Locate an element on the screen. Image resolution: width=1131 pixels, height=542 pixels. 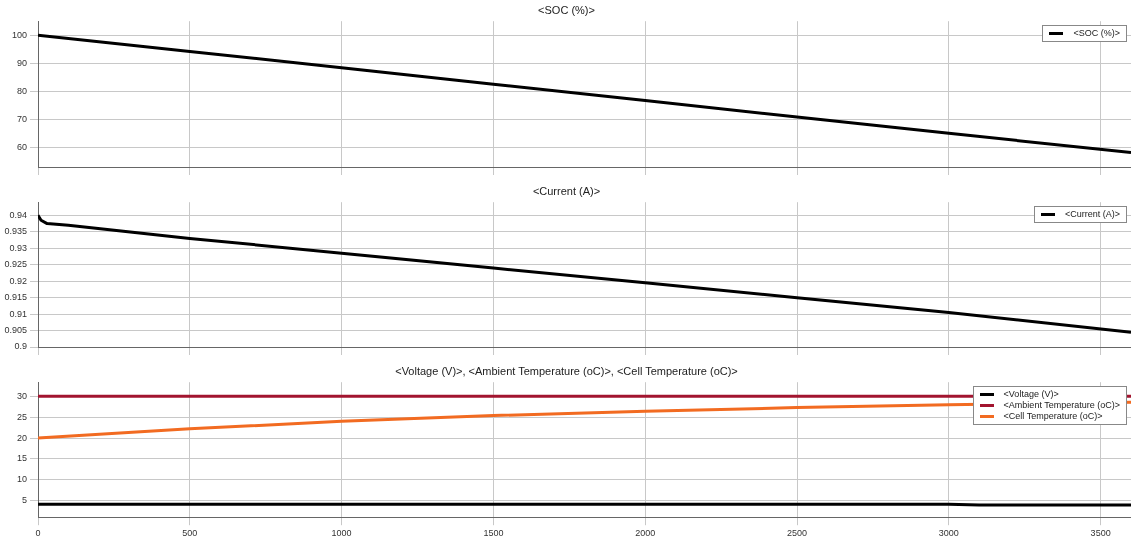
y-tick-label: 5 is located at coordinates (24, 500).